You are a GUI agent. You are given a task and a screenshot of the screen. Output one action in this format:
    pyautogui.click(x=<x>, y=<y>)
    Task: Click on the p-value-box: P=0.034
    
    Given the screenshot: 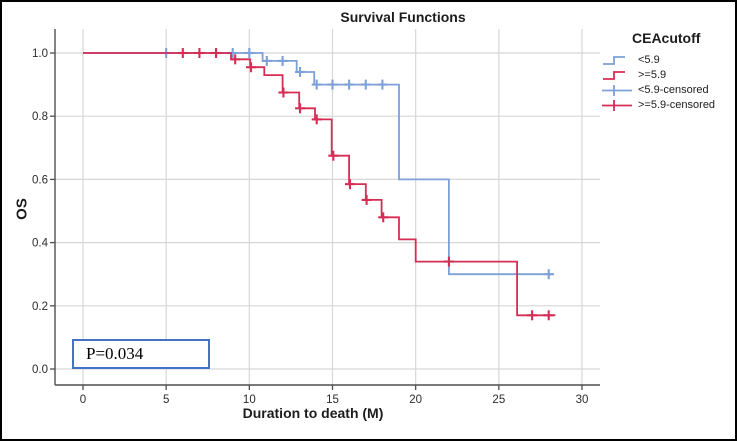 What is the action you would take?
    pyautogui.click(x=141, y=354)
    